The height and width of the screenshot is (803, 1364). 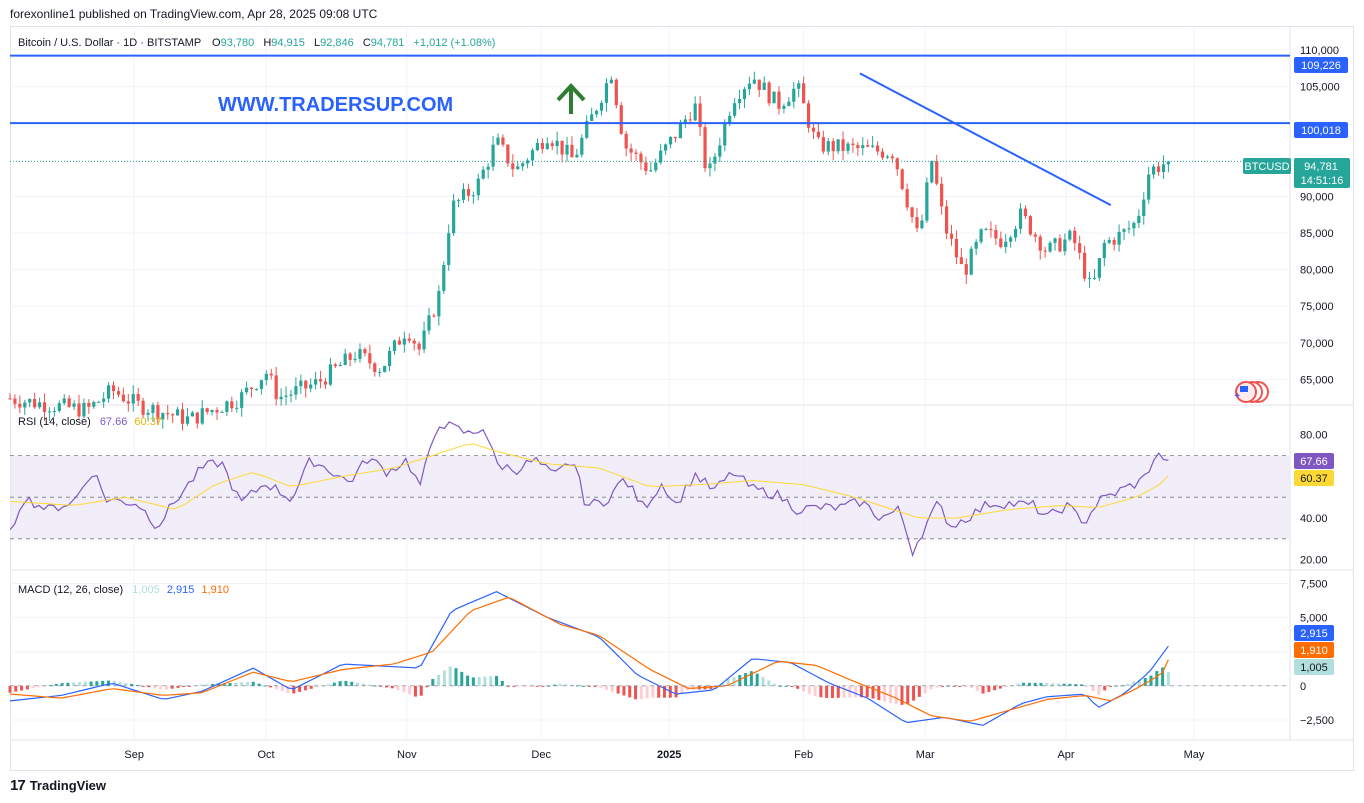 What do you see at coordinates (571, 98) in the screenshot?
I see `arrow-up-icon` at bounding box center [571, 98].